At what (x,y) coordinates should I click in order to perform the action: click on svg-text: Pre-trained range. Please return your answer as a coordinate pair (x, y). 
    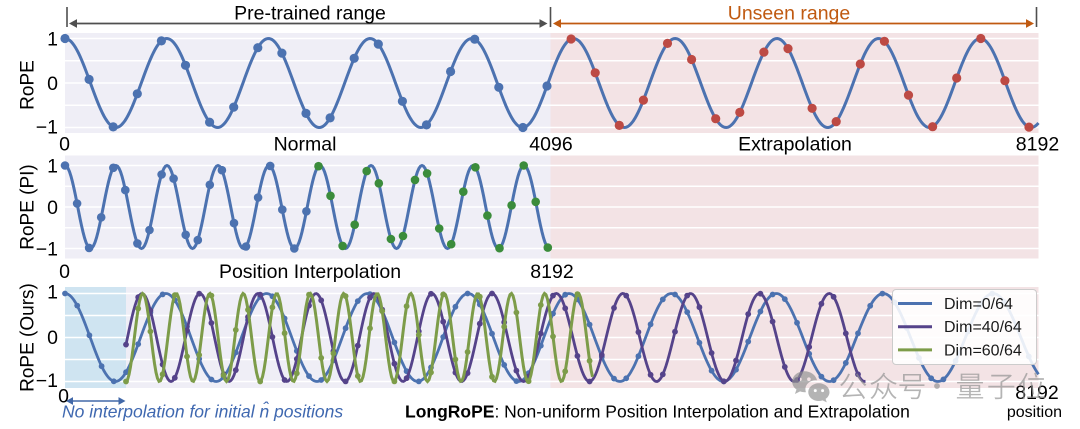
    Looking at the image, I should click on (310, 14).